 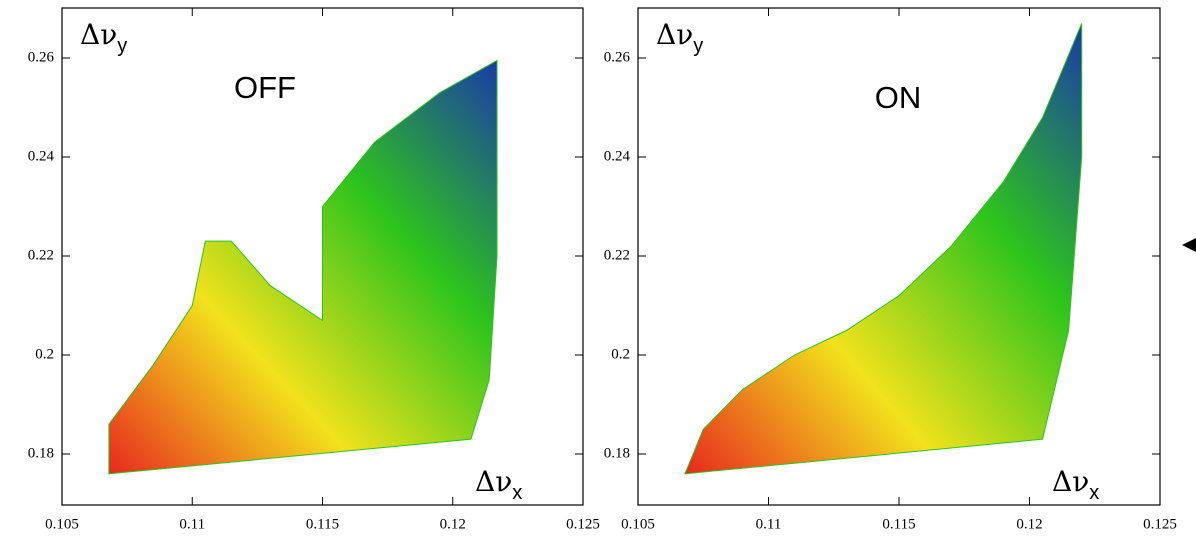 What do you see at coordinates (1189, 245) in the screenshot?
I see `arrow-marker` at bounding box center [1189, 245].